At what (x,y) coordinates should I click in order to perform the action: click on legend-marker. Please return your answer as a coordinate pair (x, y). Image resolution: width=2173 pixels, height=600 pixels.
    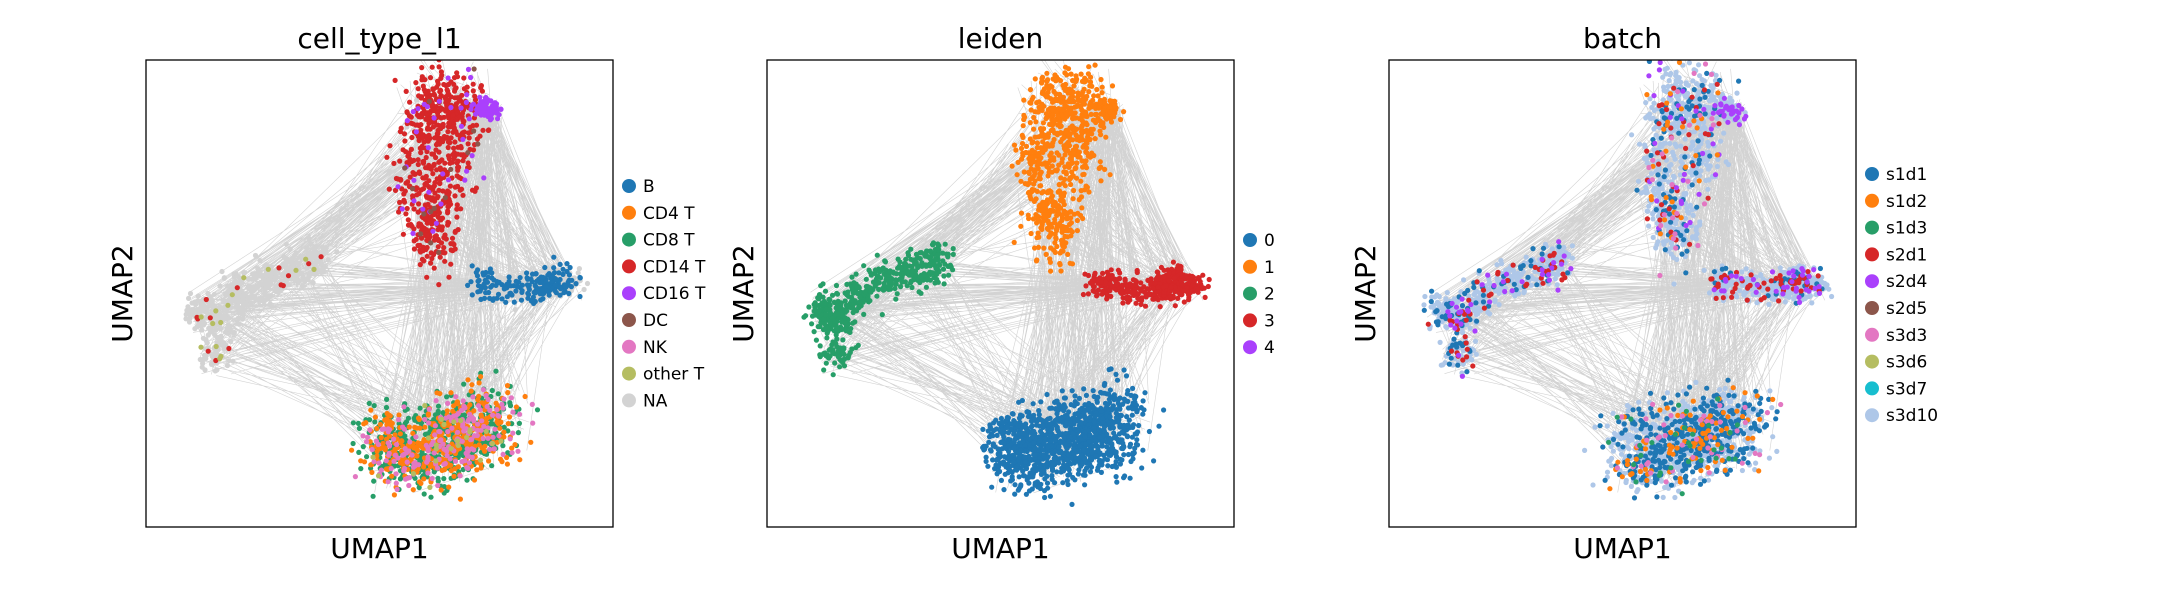
    Looking at the image, I should click on (629, 186).